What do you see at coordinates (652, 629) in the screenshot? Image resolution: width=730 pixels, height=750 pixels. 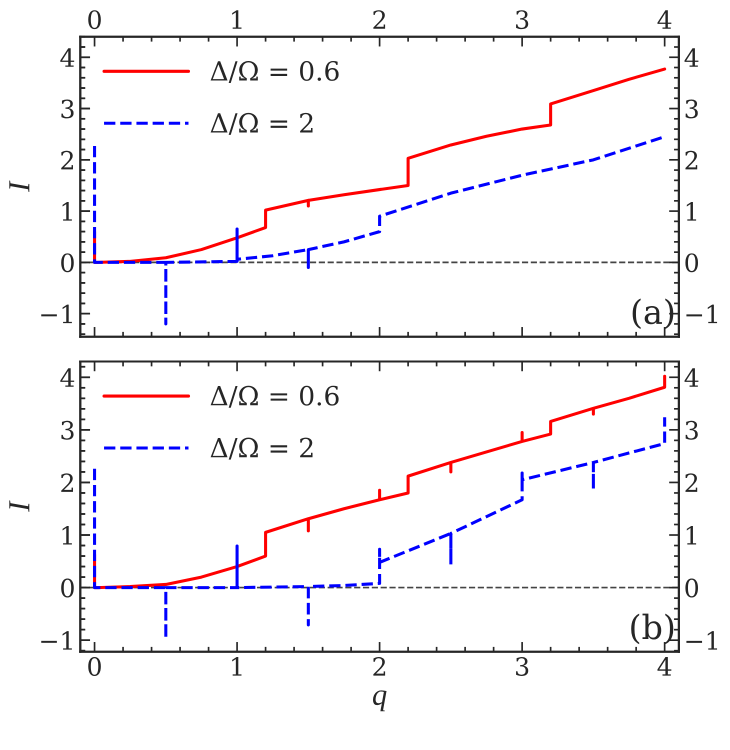 I see `annotation: (b)` at bounding box center [652, 629].